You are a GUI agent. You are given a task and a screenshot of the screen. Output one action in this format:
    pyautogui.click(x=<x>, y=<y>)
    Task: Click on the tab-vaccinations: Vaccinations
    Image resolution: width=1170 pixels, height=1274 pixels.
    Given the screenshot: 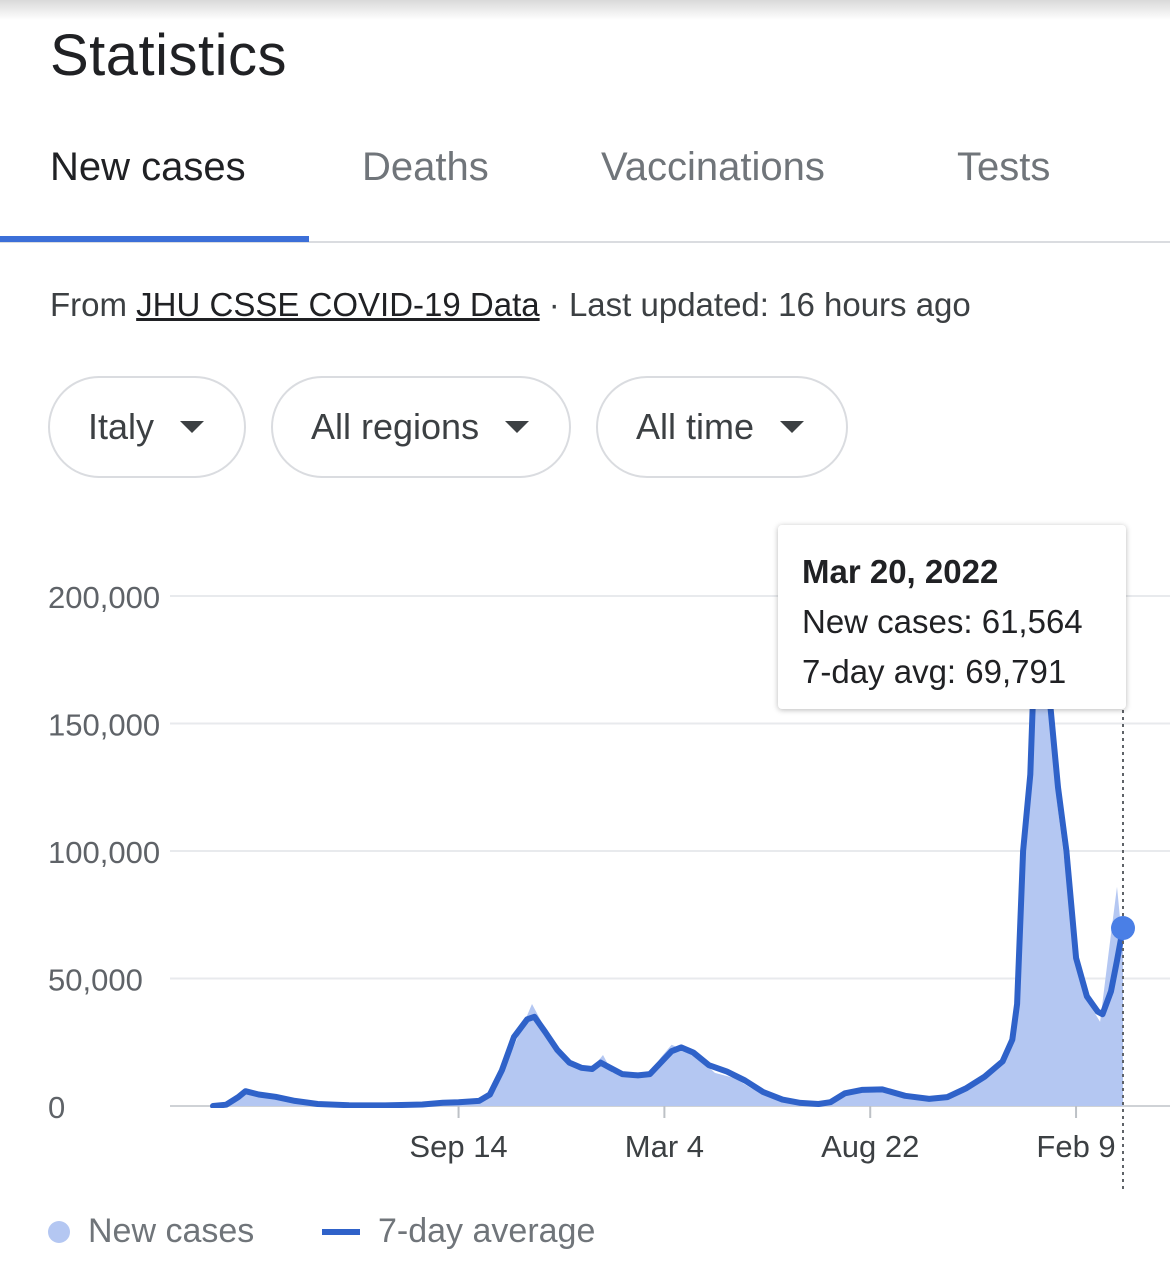 What is the action you would take?
    pyautogui.click(x=713, y=167)
    